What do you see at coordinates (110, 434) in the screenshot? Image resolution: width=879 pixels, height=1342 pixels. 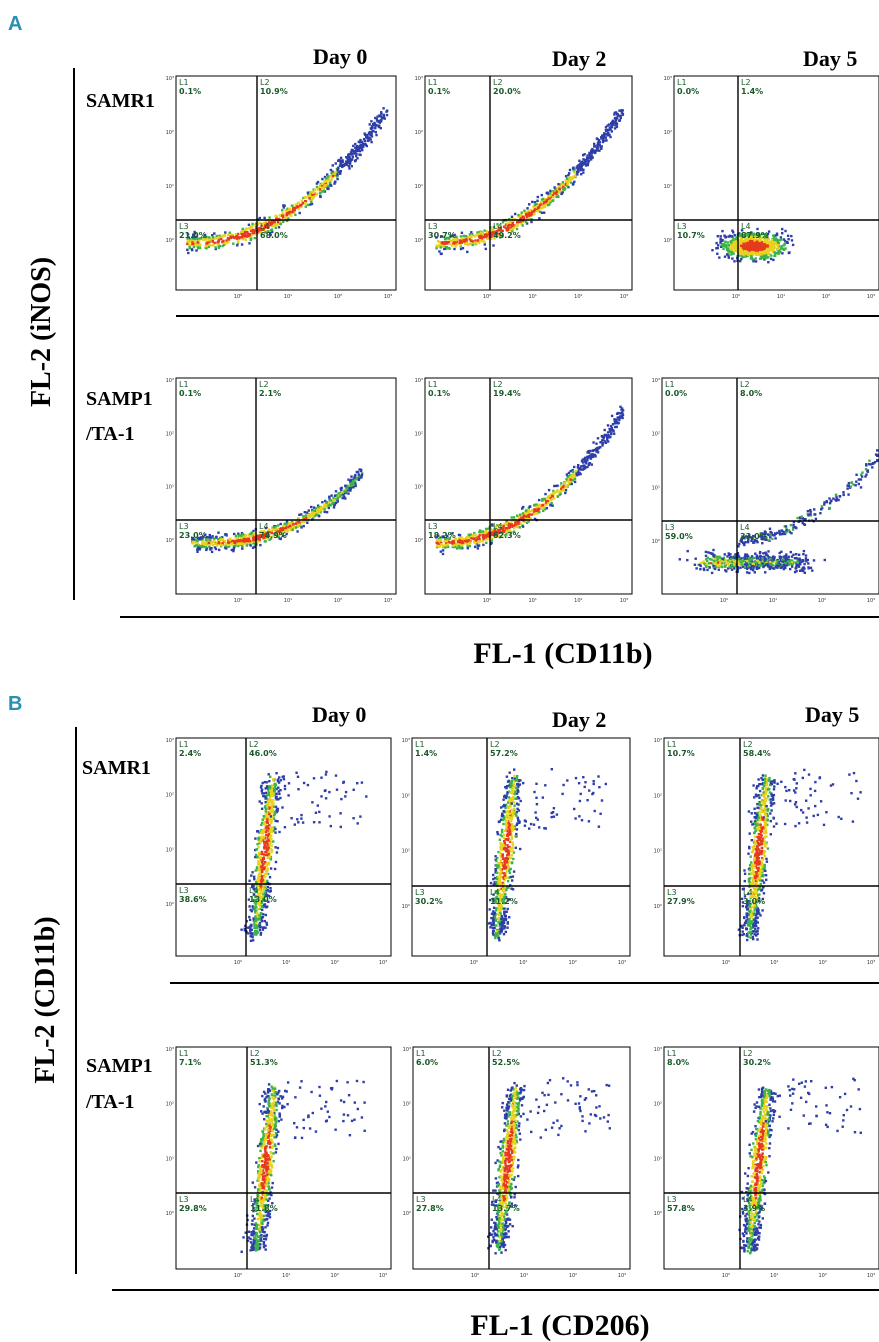 I see `row-label-a-ta1: /TA-1` at bounding box center [110, 434].